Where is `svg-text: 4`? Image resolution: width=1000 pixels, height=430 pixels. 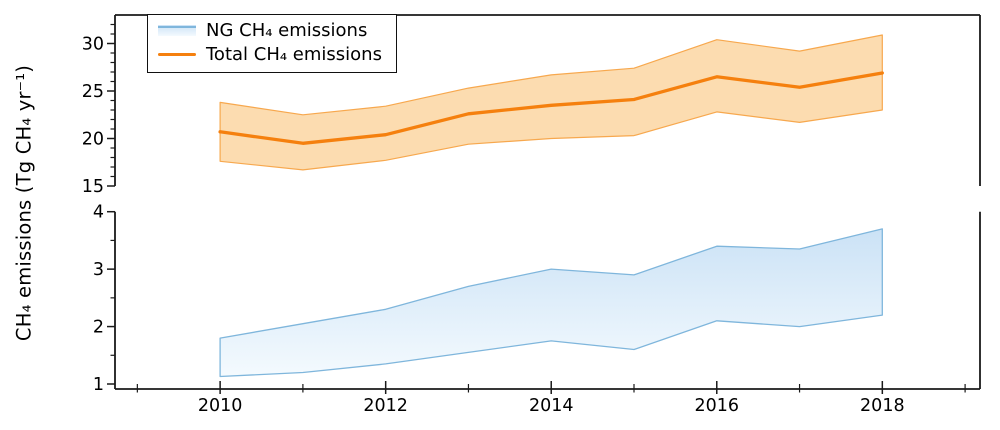 svg-text: 4 is located at coordinates (98, 213).